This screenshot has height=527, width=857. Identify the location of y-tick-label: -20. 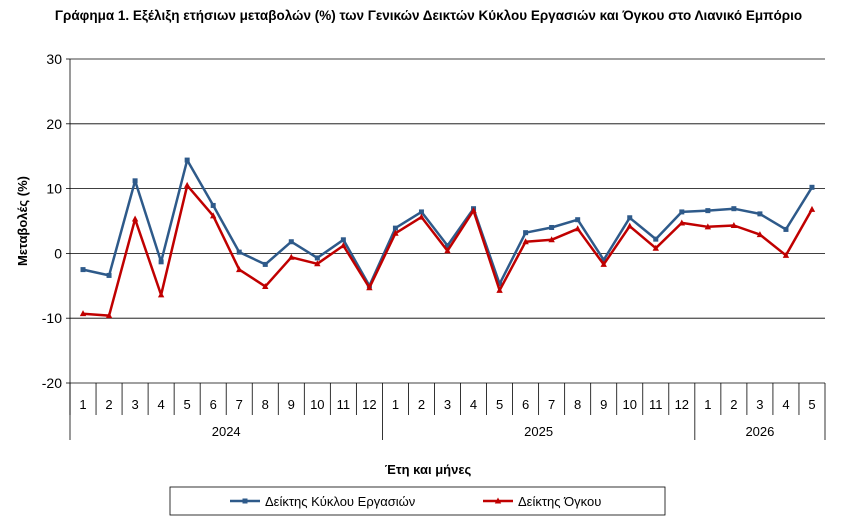
(52, 383).